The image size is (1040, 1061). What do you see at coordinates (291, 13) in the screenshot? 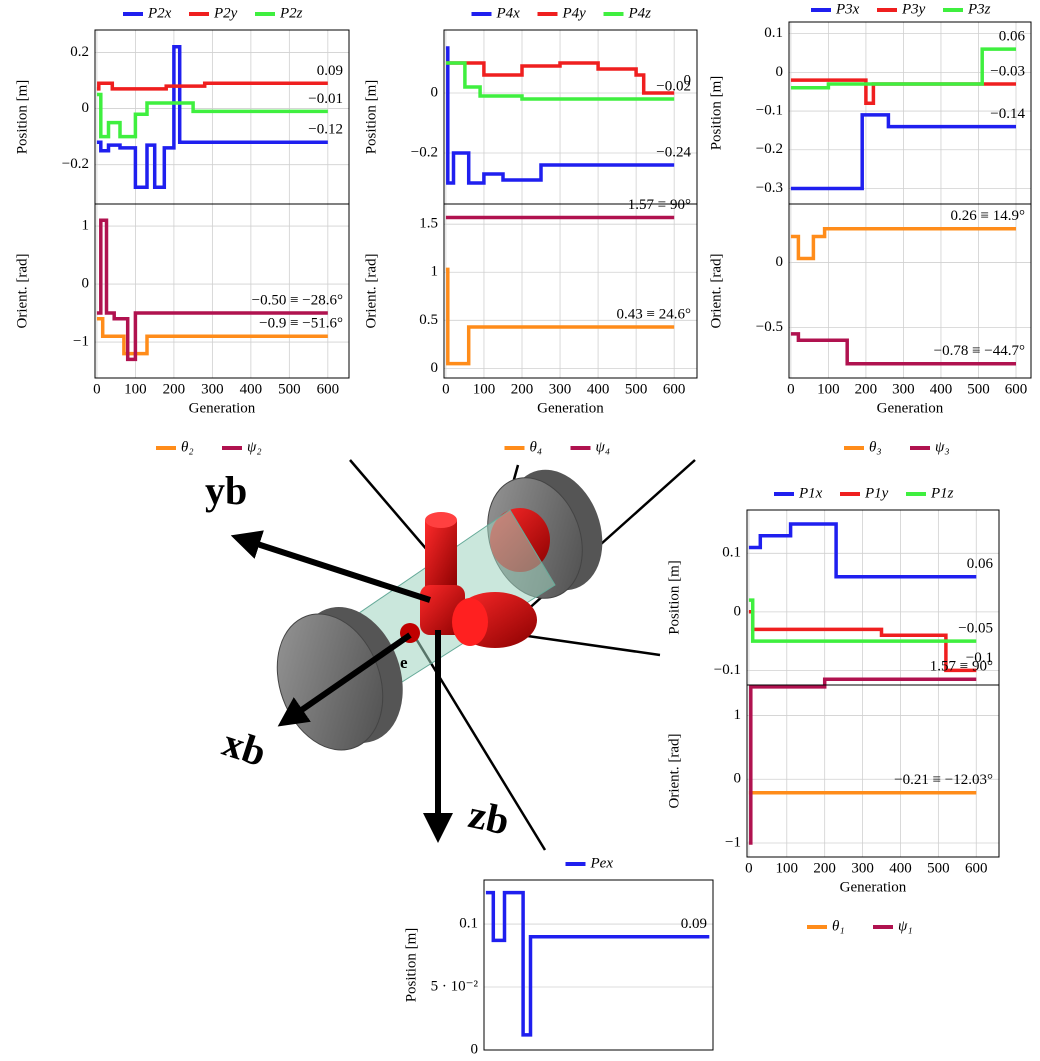
I see `legend-label: P2z` at bounding box center [291, 13].